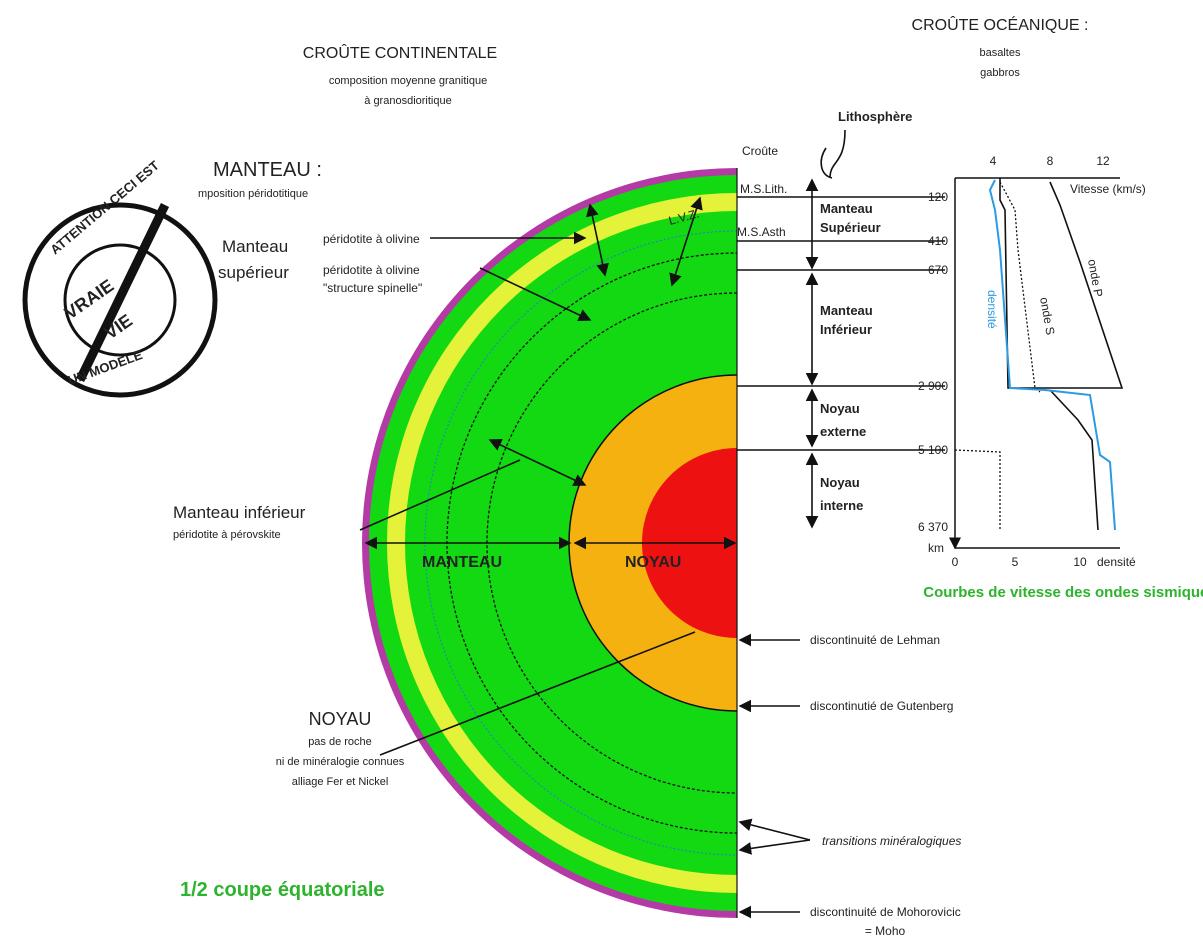 The height and width of the screenshot is (943, 1203). Describe the element at coordinates (761, 232) in the screenshot. I see `label: M.S.Asth` at that location.